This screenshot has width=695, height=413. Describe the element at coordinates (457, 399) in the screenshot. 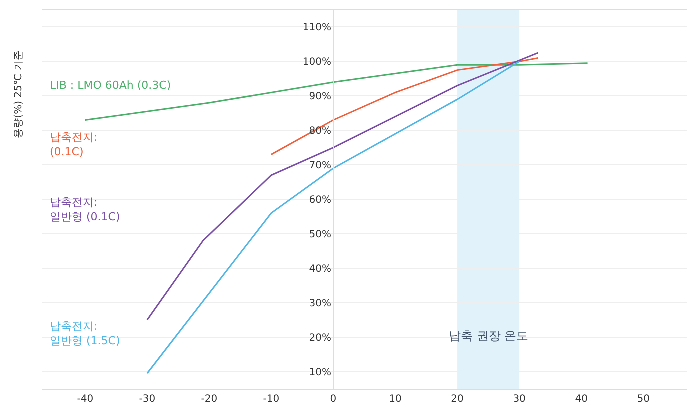

I see `x-tick-label: 20` at that location.